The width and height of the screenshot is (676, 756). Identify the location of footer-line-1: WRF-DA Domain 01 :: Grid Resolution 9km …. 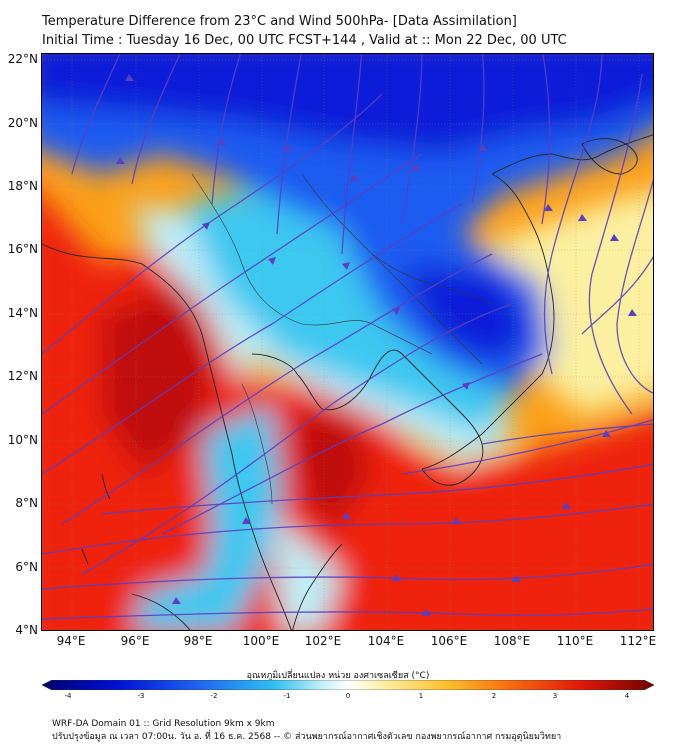
(163, 724).